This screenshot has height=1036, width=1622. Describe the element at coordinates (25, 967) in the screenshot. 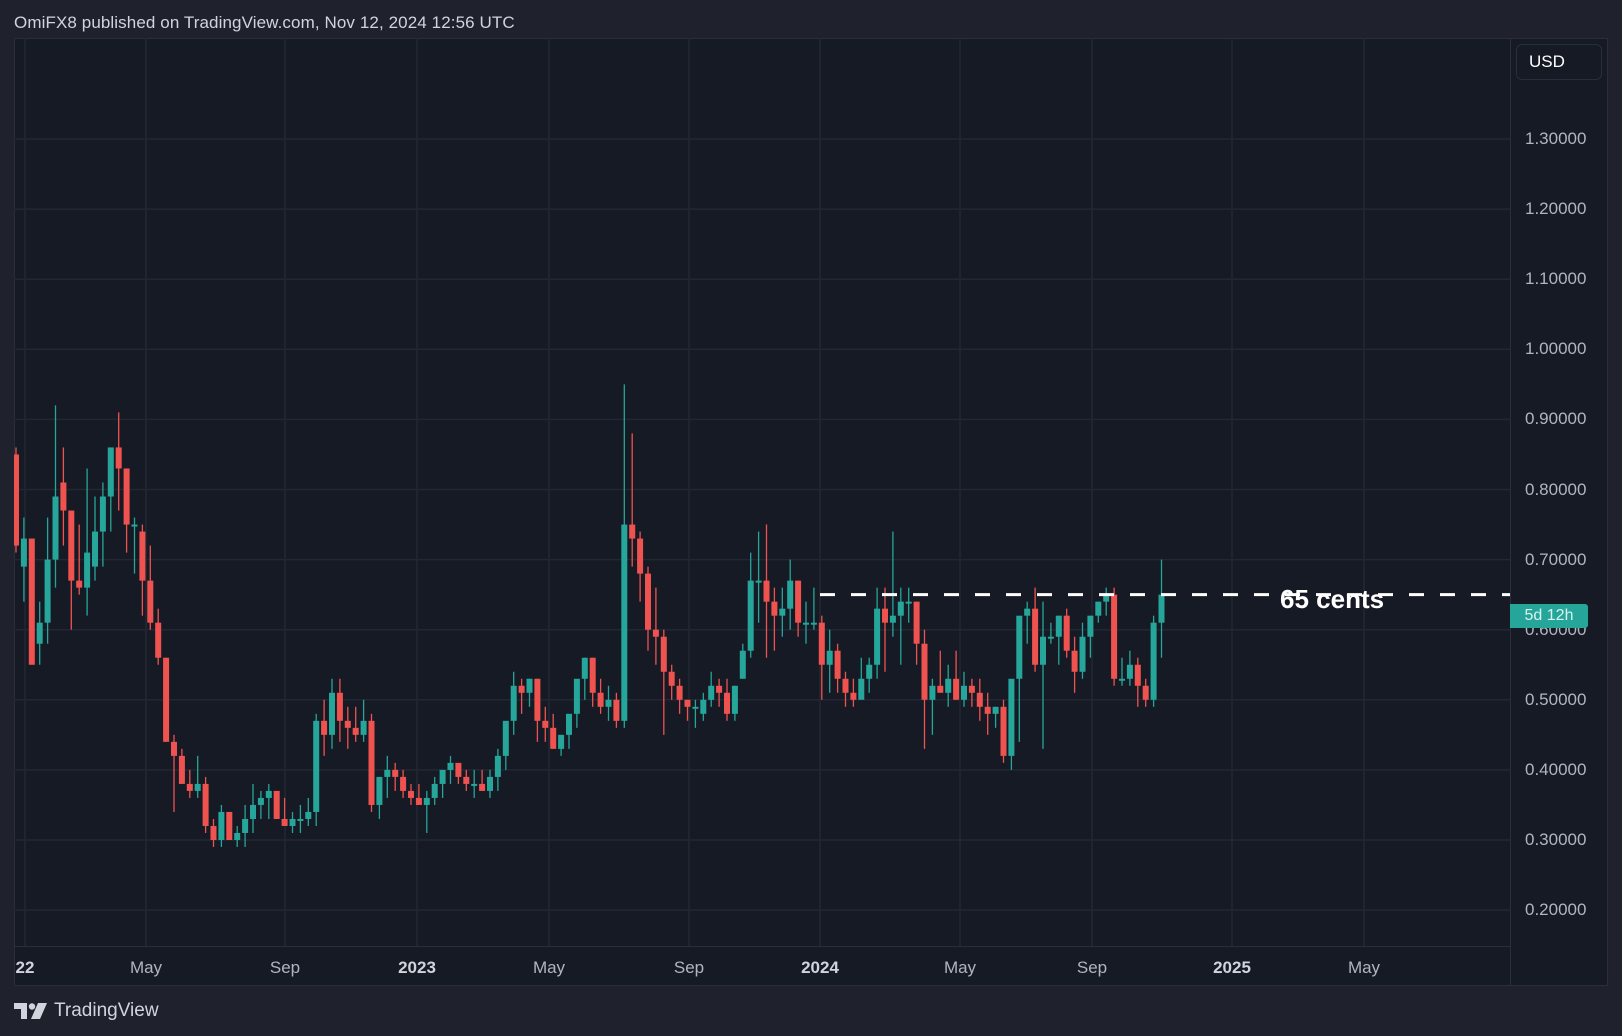

I see `time-tick-label: 22` at that location.